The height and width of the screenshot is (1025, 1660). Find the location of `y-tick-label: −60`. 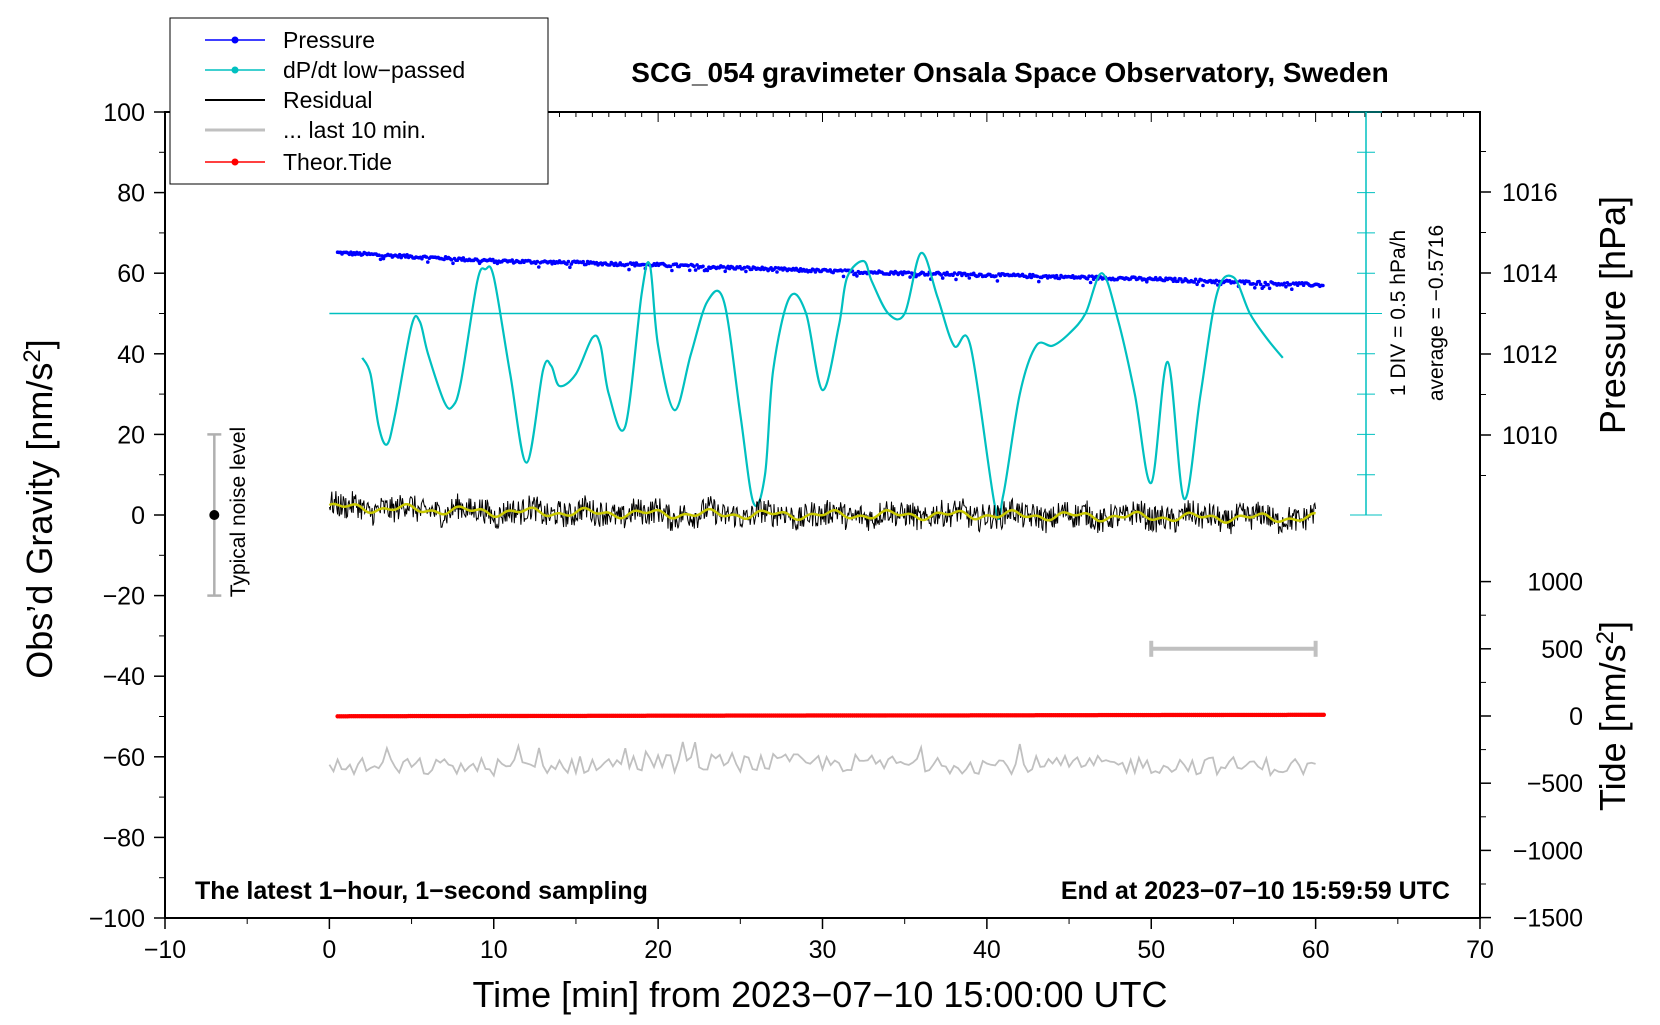

y-tick-label: −60 is located at coordinates (124, 758).